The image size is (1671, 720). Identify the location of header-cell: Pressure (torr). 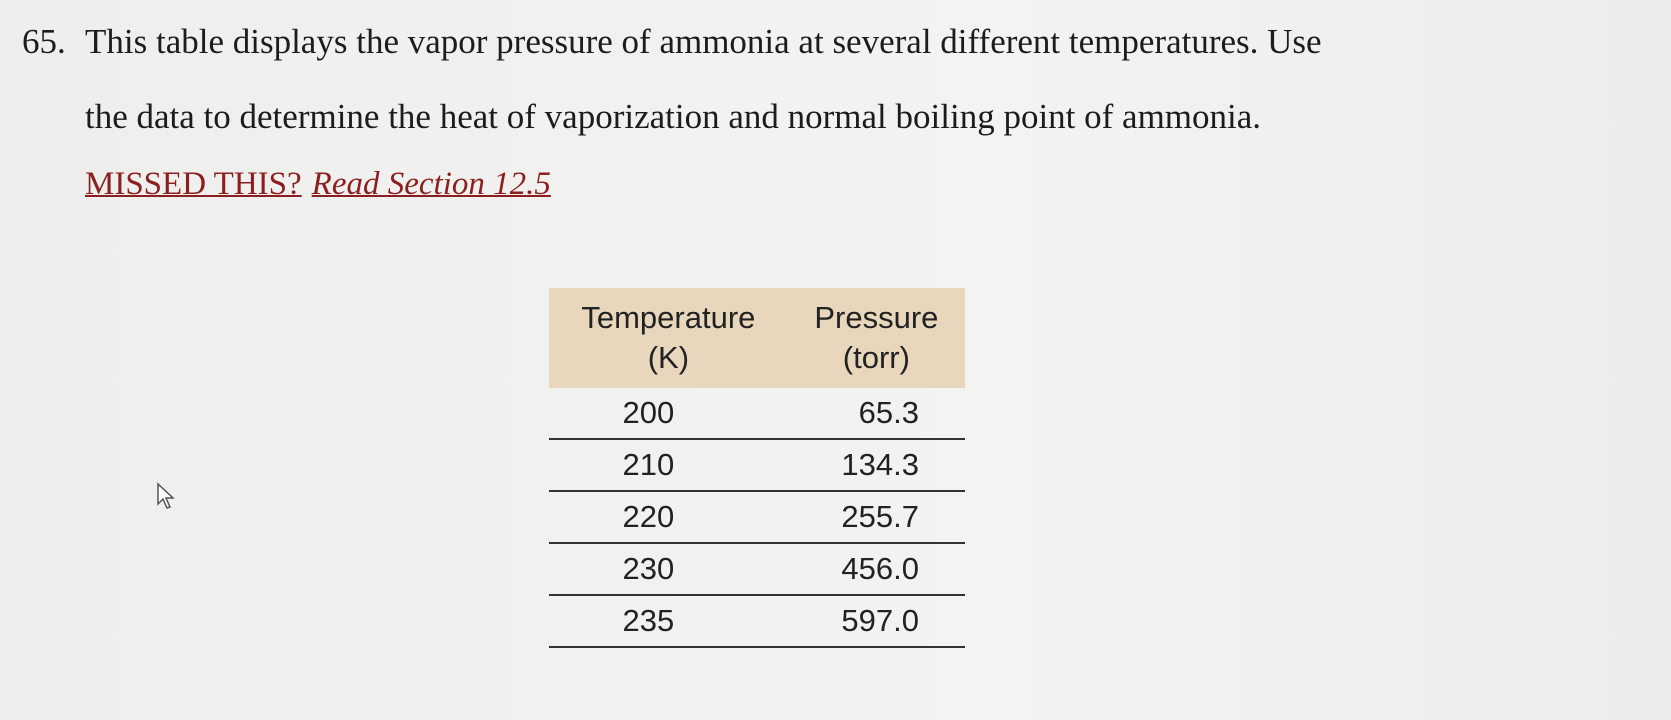
(876, 338).